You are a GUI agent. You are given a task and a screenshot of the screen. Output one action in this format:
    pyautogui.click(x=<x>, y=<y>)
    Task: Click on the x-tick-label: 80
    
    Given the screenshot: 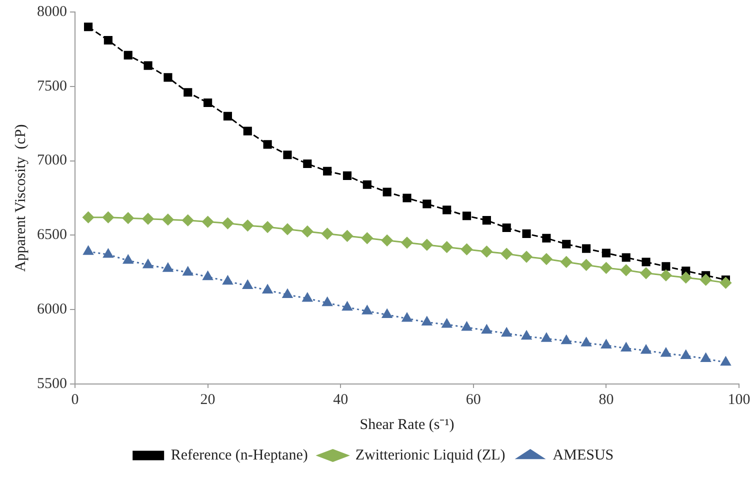 What is the action you would take?
    pyautogui.click(x=606, y=400)
    